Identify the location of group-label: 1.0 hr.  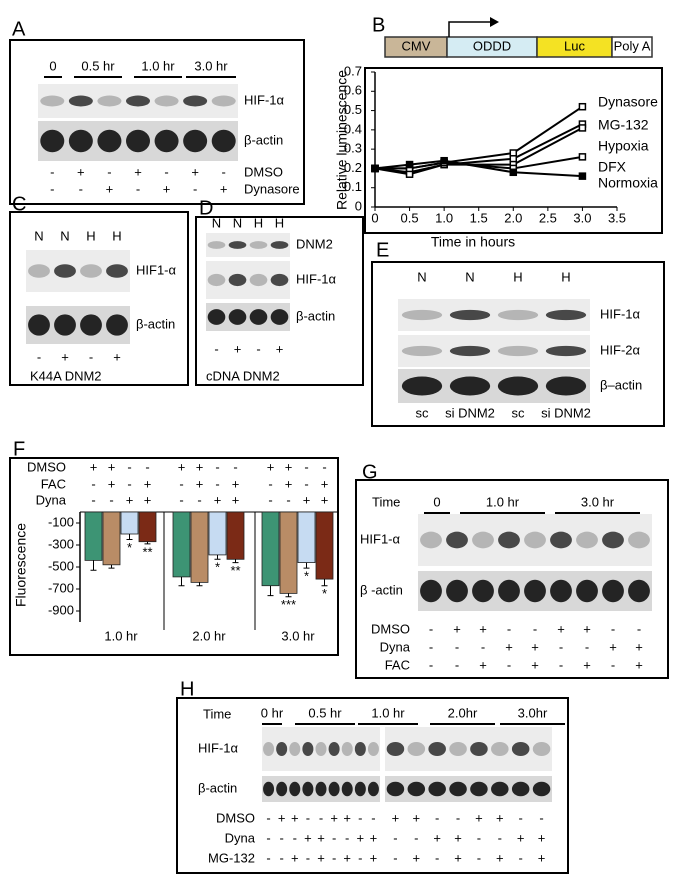
(121, 635).